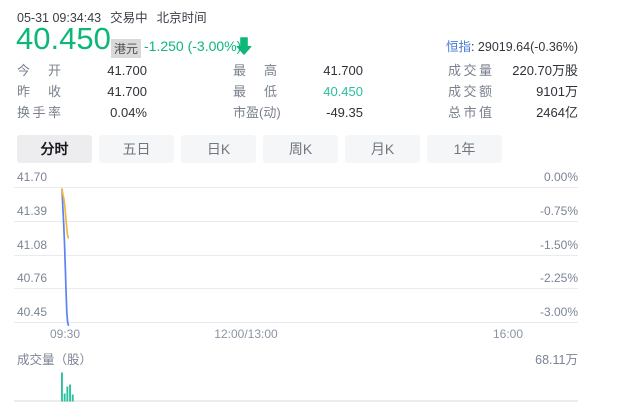  Describe the element at coordinates (298, 112) in the screenshot. I see `stat-pe-ratio: 市盈(动) -49.35` at that location.